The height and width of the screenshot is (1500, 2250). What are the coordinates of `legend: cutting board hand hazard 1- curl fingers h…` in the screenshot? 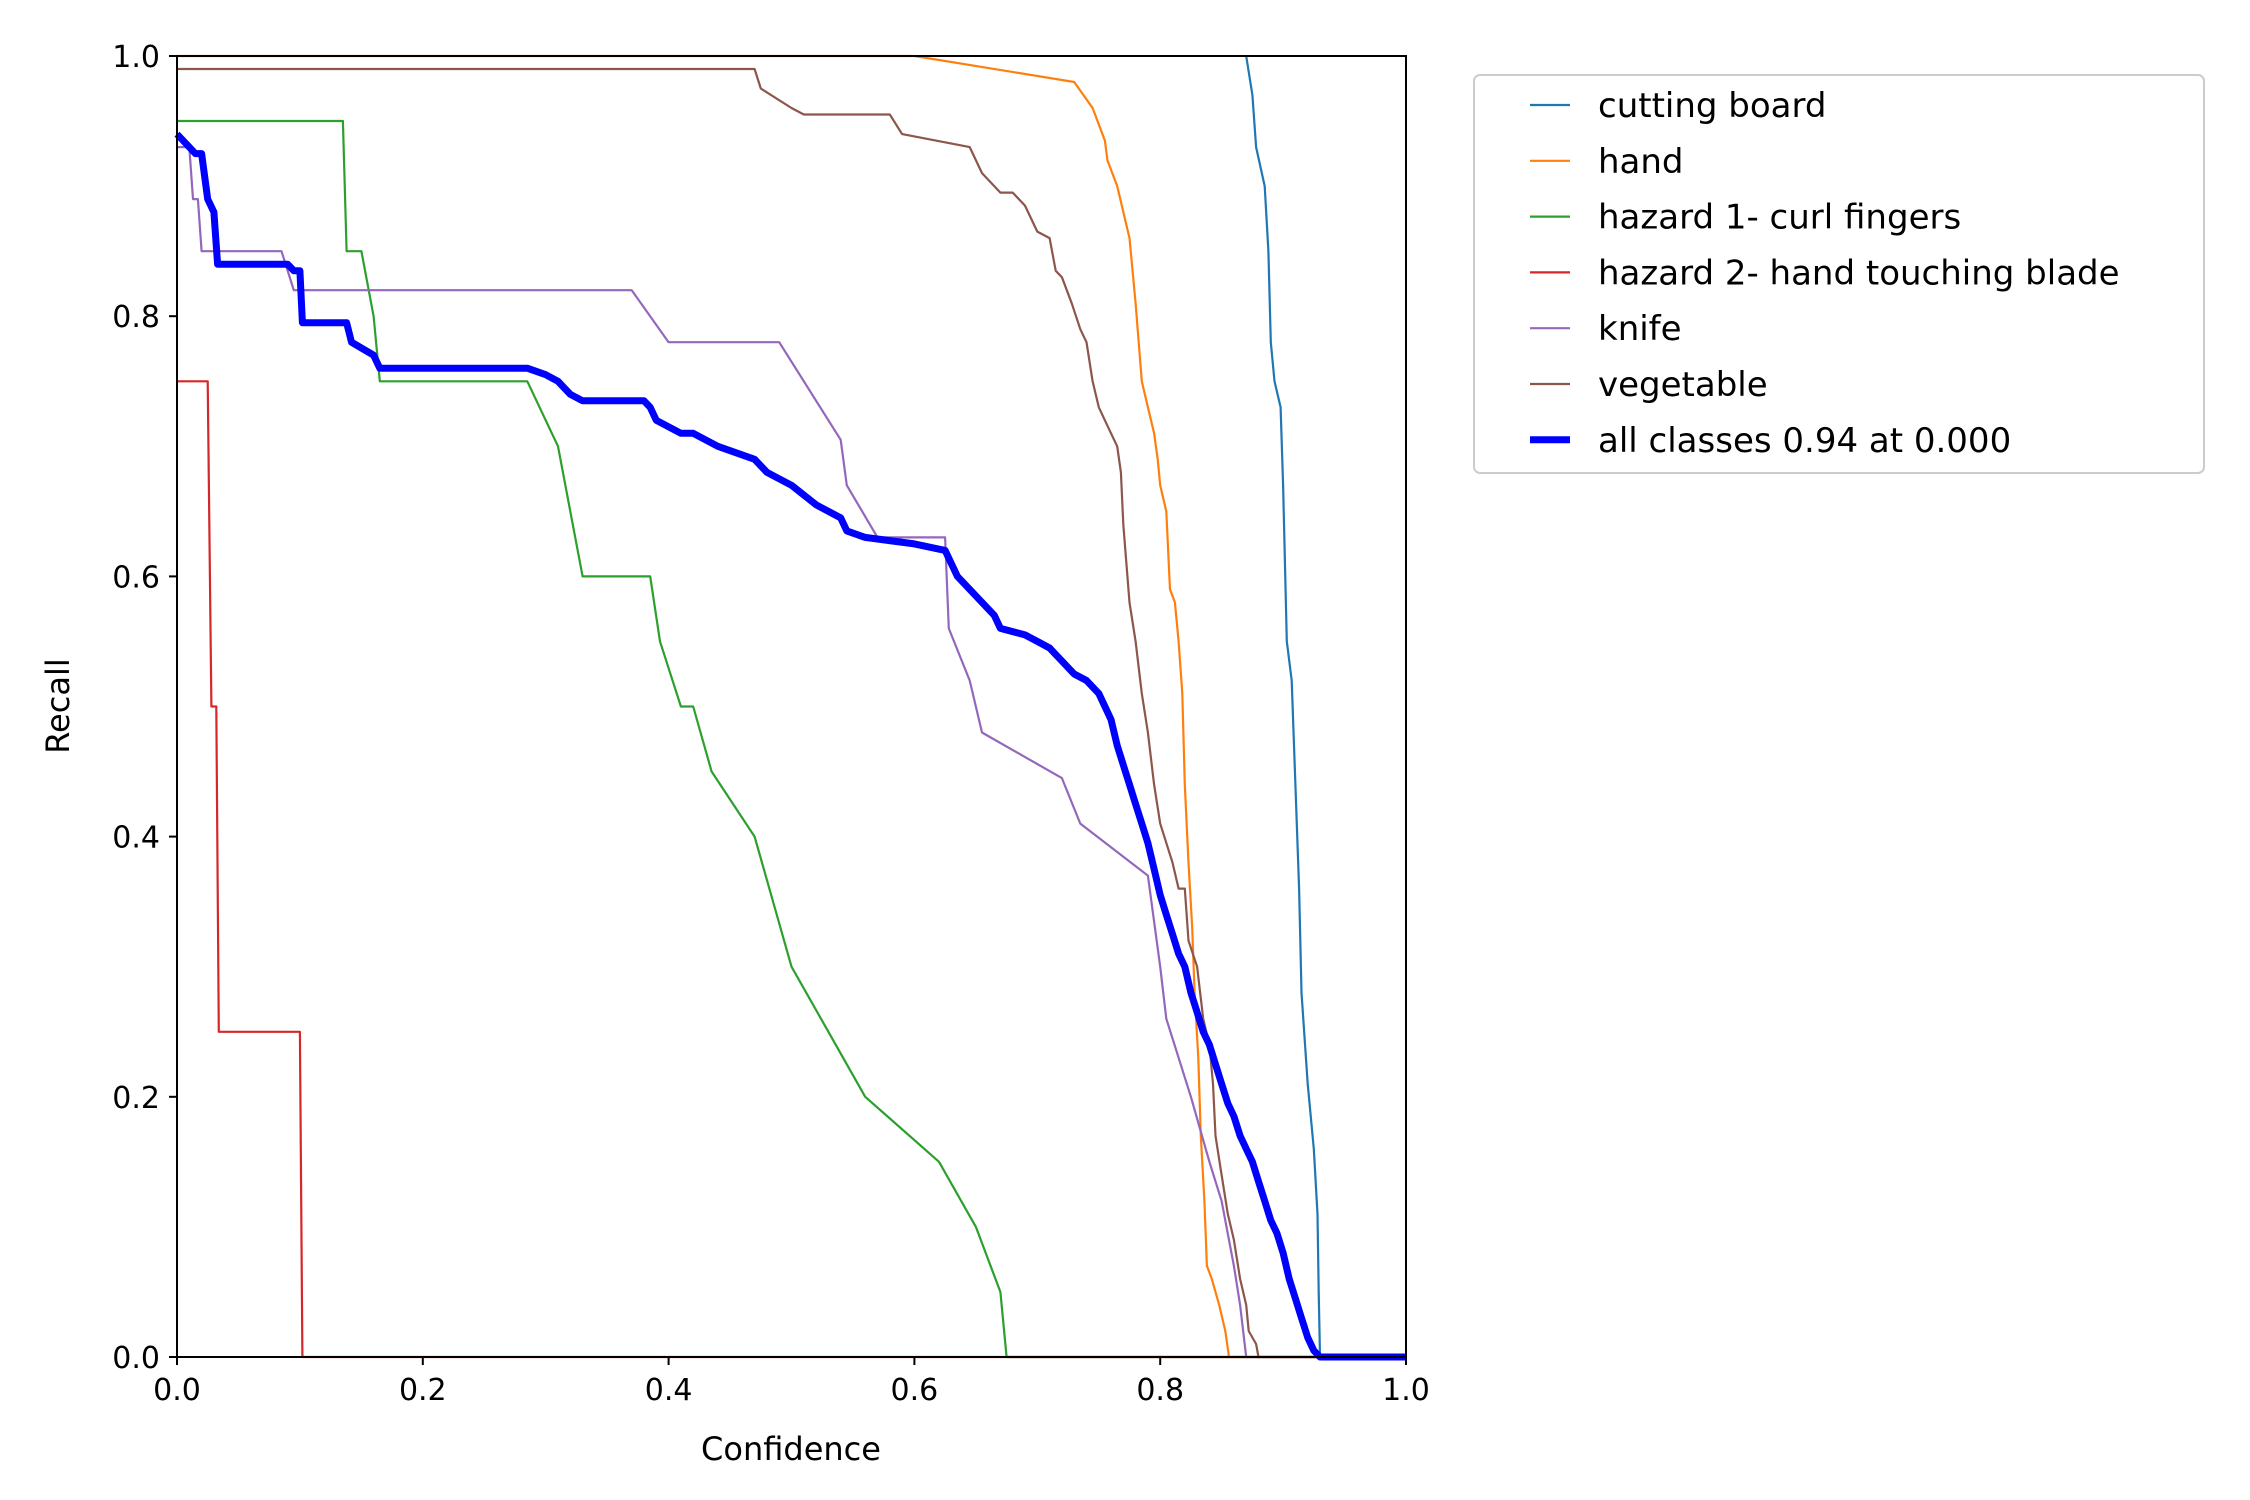 It's located at (1839, 274).